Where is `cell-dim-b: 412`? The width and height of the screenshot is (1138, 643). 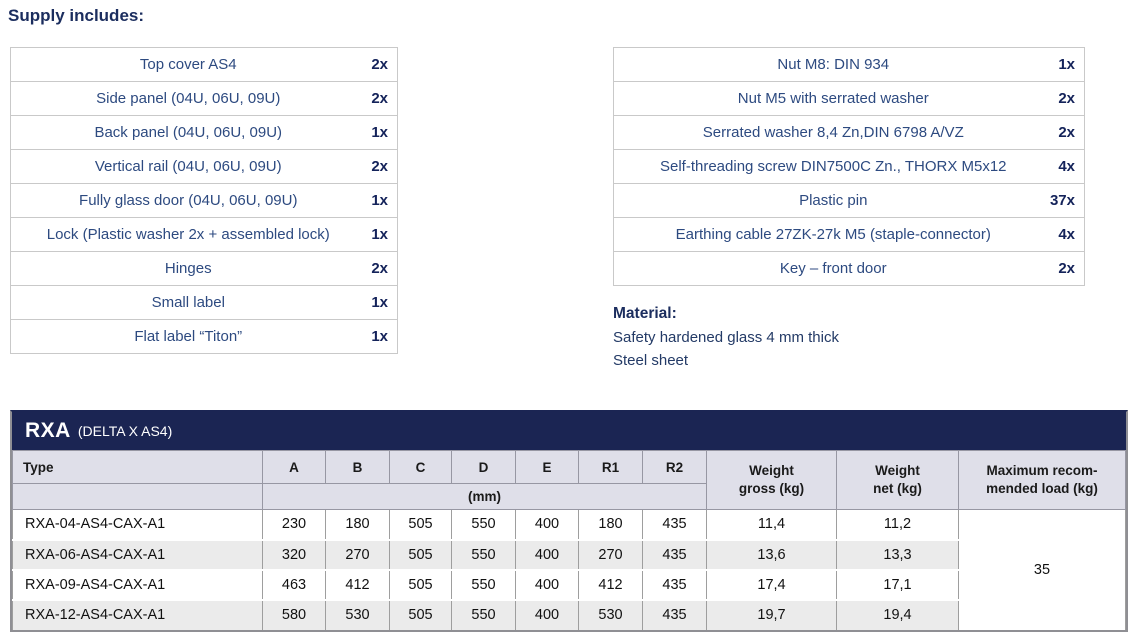
cell-dim-b: 412 is located at coordinates (357, 584).